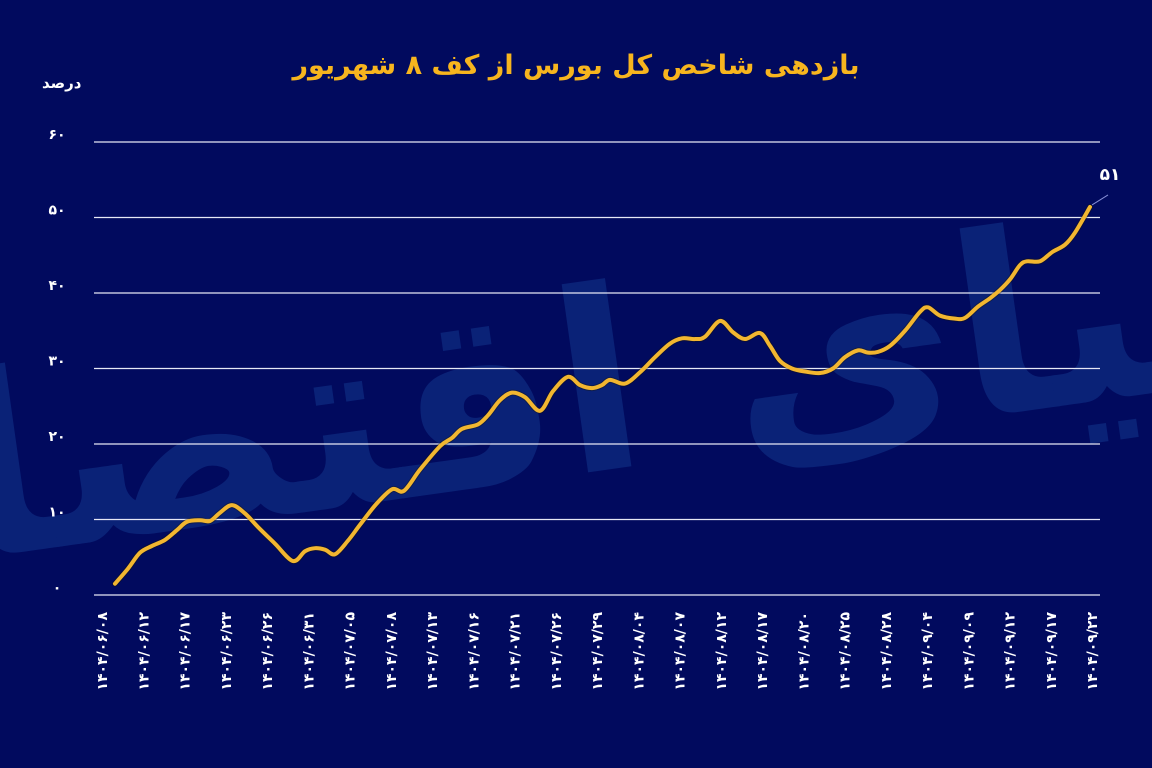  I want to click on x-tick-label: ۱۴۰۴/۰۷/۲۹, so click(598, 651).